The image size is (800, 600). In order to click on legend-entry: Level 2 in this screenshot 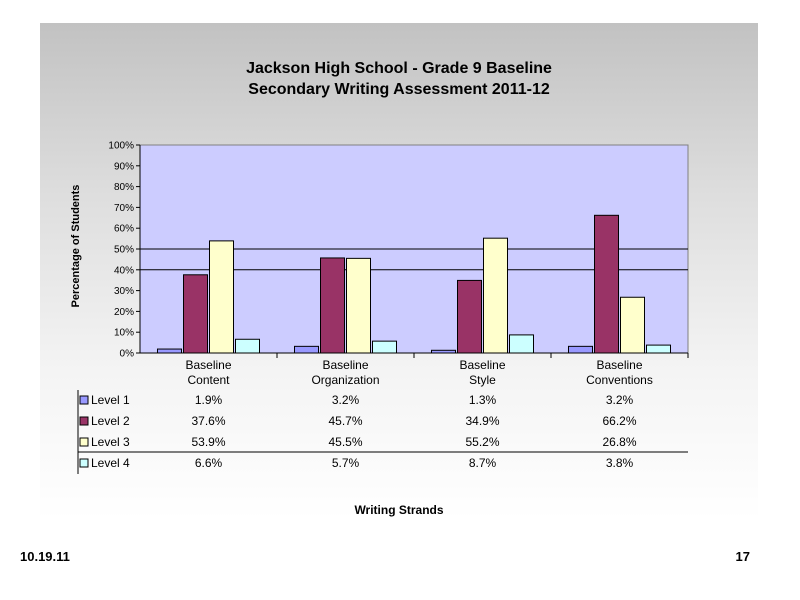, I will do `click(110, 421)`.